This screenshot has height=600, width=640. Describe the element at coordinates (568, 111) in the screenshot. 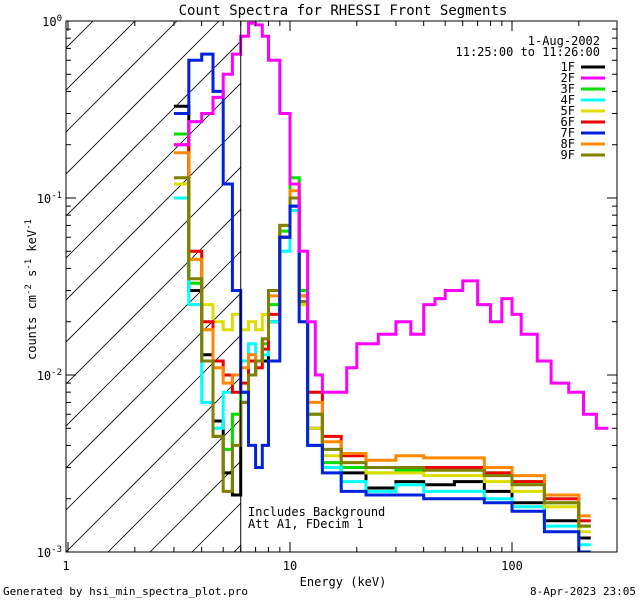

I see `legend-label: 5F` at that location.